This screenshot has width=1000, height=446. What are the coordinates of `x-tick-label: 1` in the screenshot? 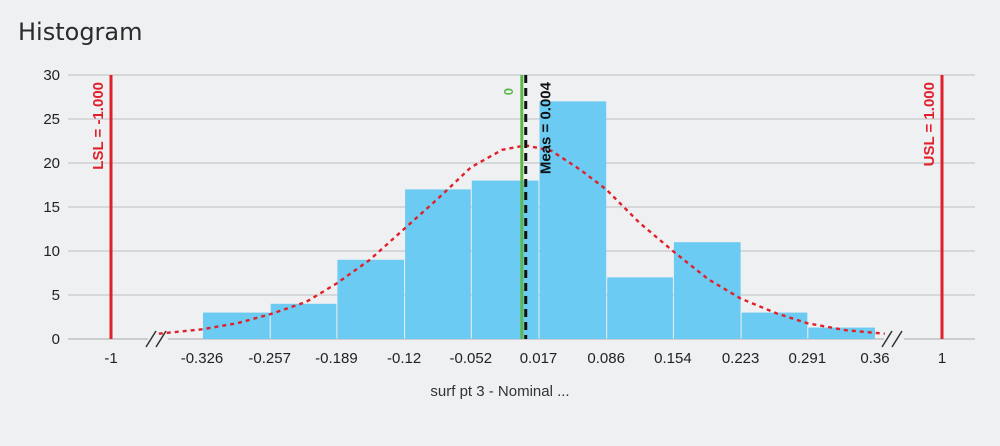 It's located at (942, 358).